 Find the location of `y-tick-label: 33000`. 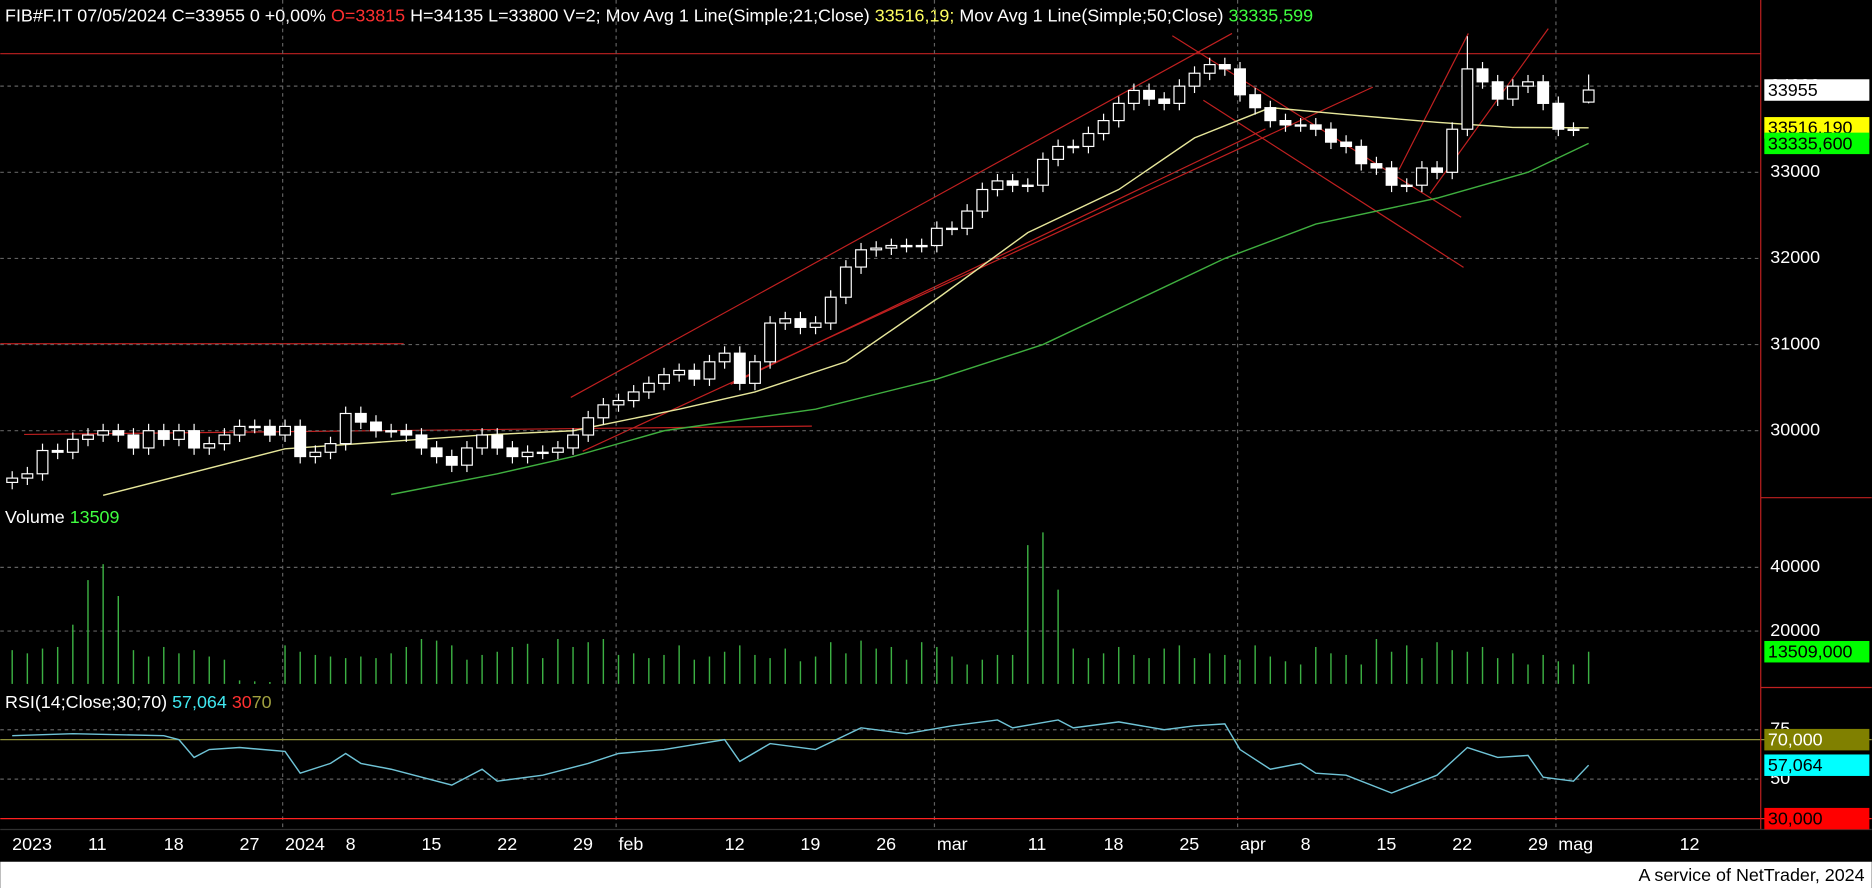

y-tick-label: 33000 is located at coordinates (1795, 171).